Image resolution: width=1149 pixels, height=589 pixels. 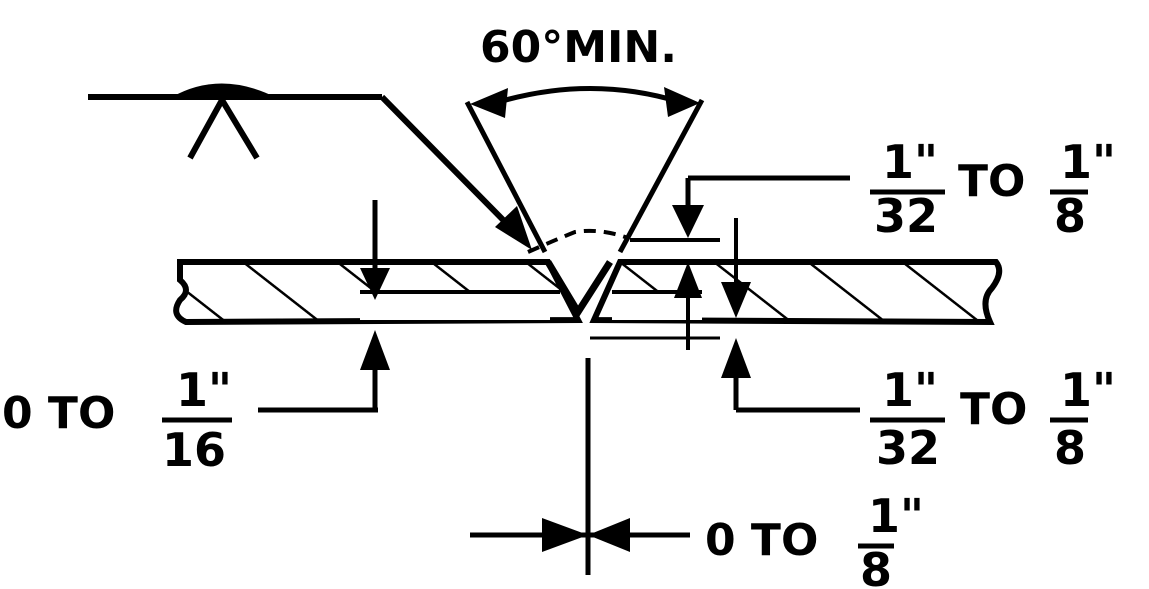 I want to click on plates, so click(x=588, y=284).